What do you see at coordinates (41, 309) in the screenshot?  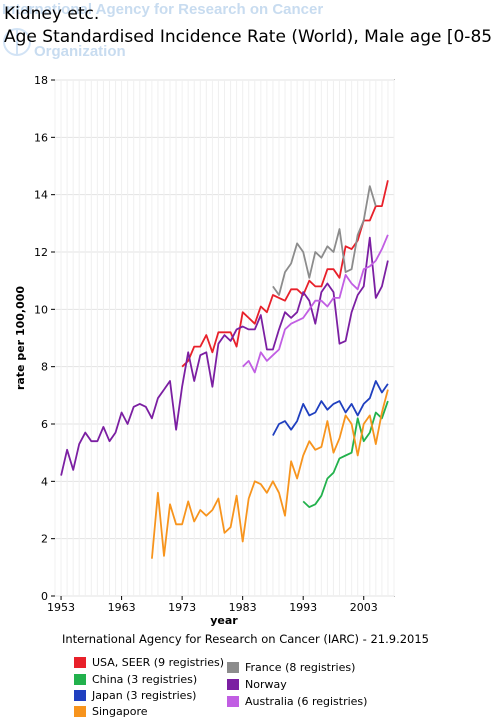 I see `y-tick-label: 10` at bounding box center [41, 309].